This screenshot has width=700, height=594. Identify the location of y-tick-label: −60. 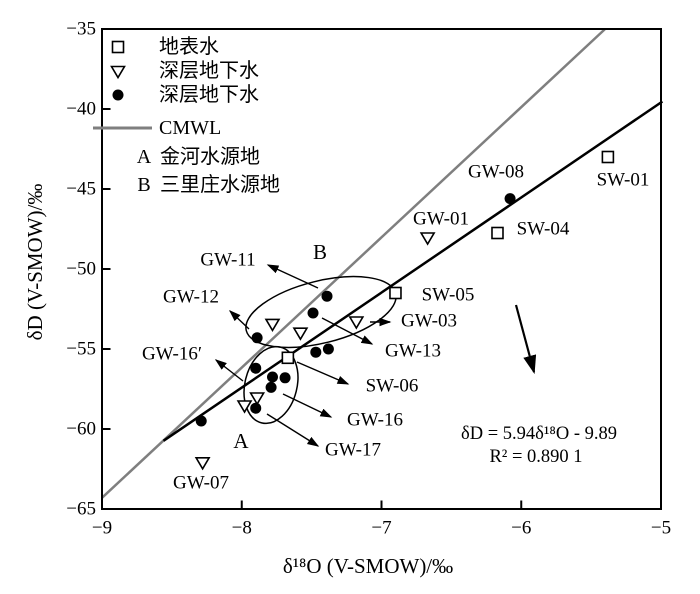
(81, 429).